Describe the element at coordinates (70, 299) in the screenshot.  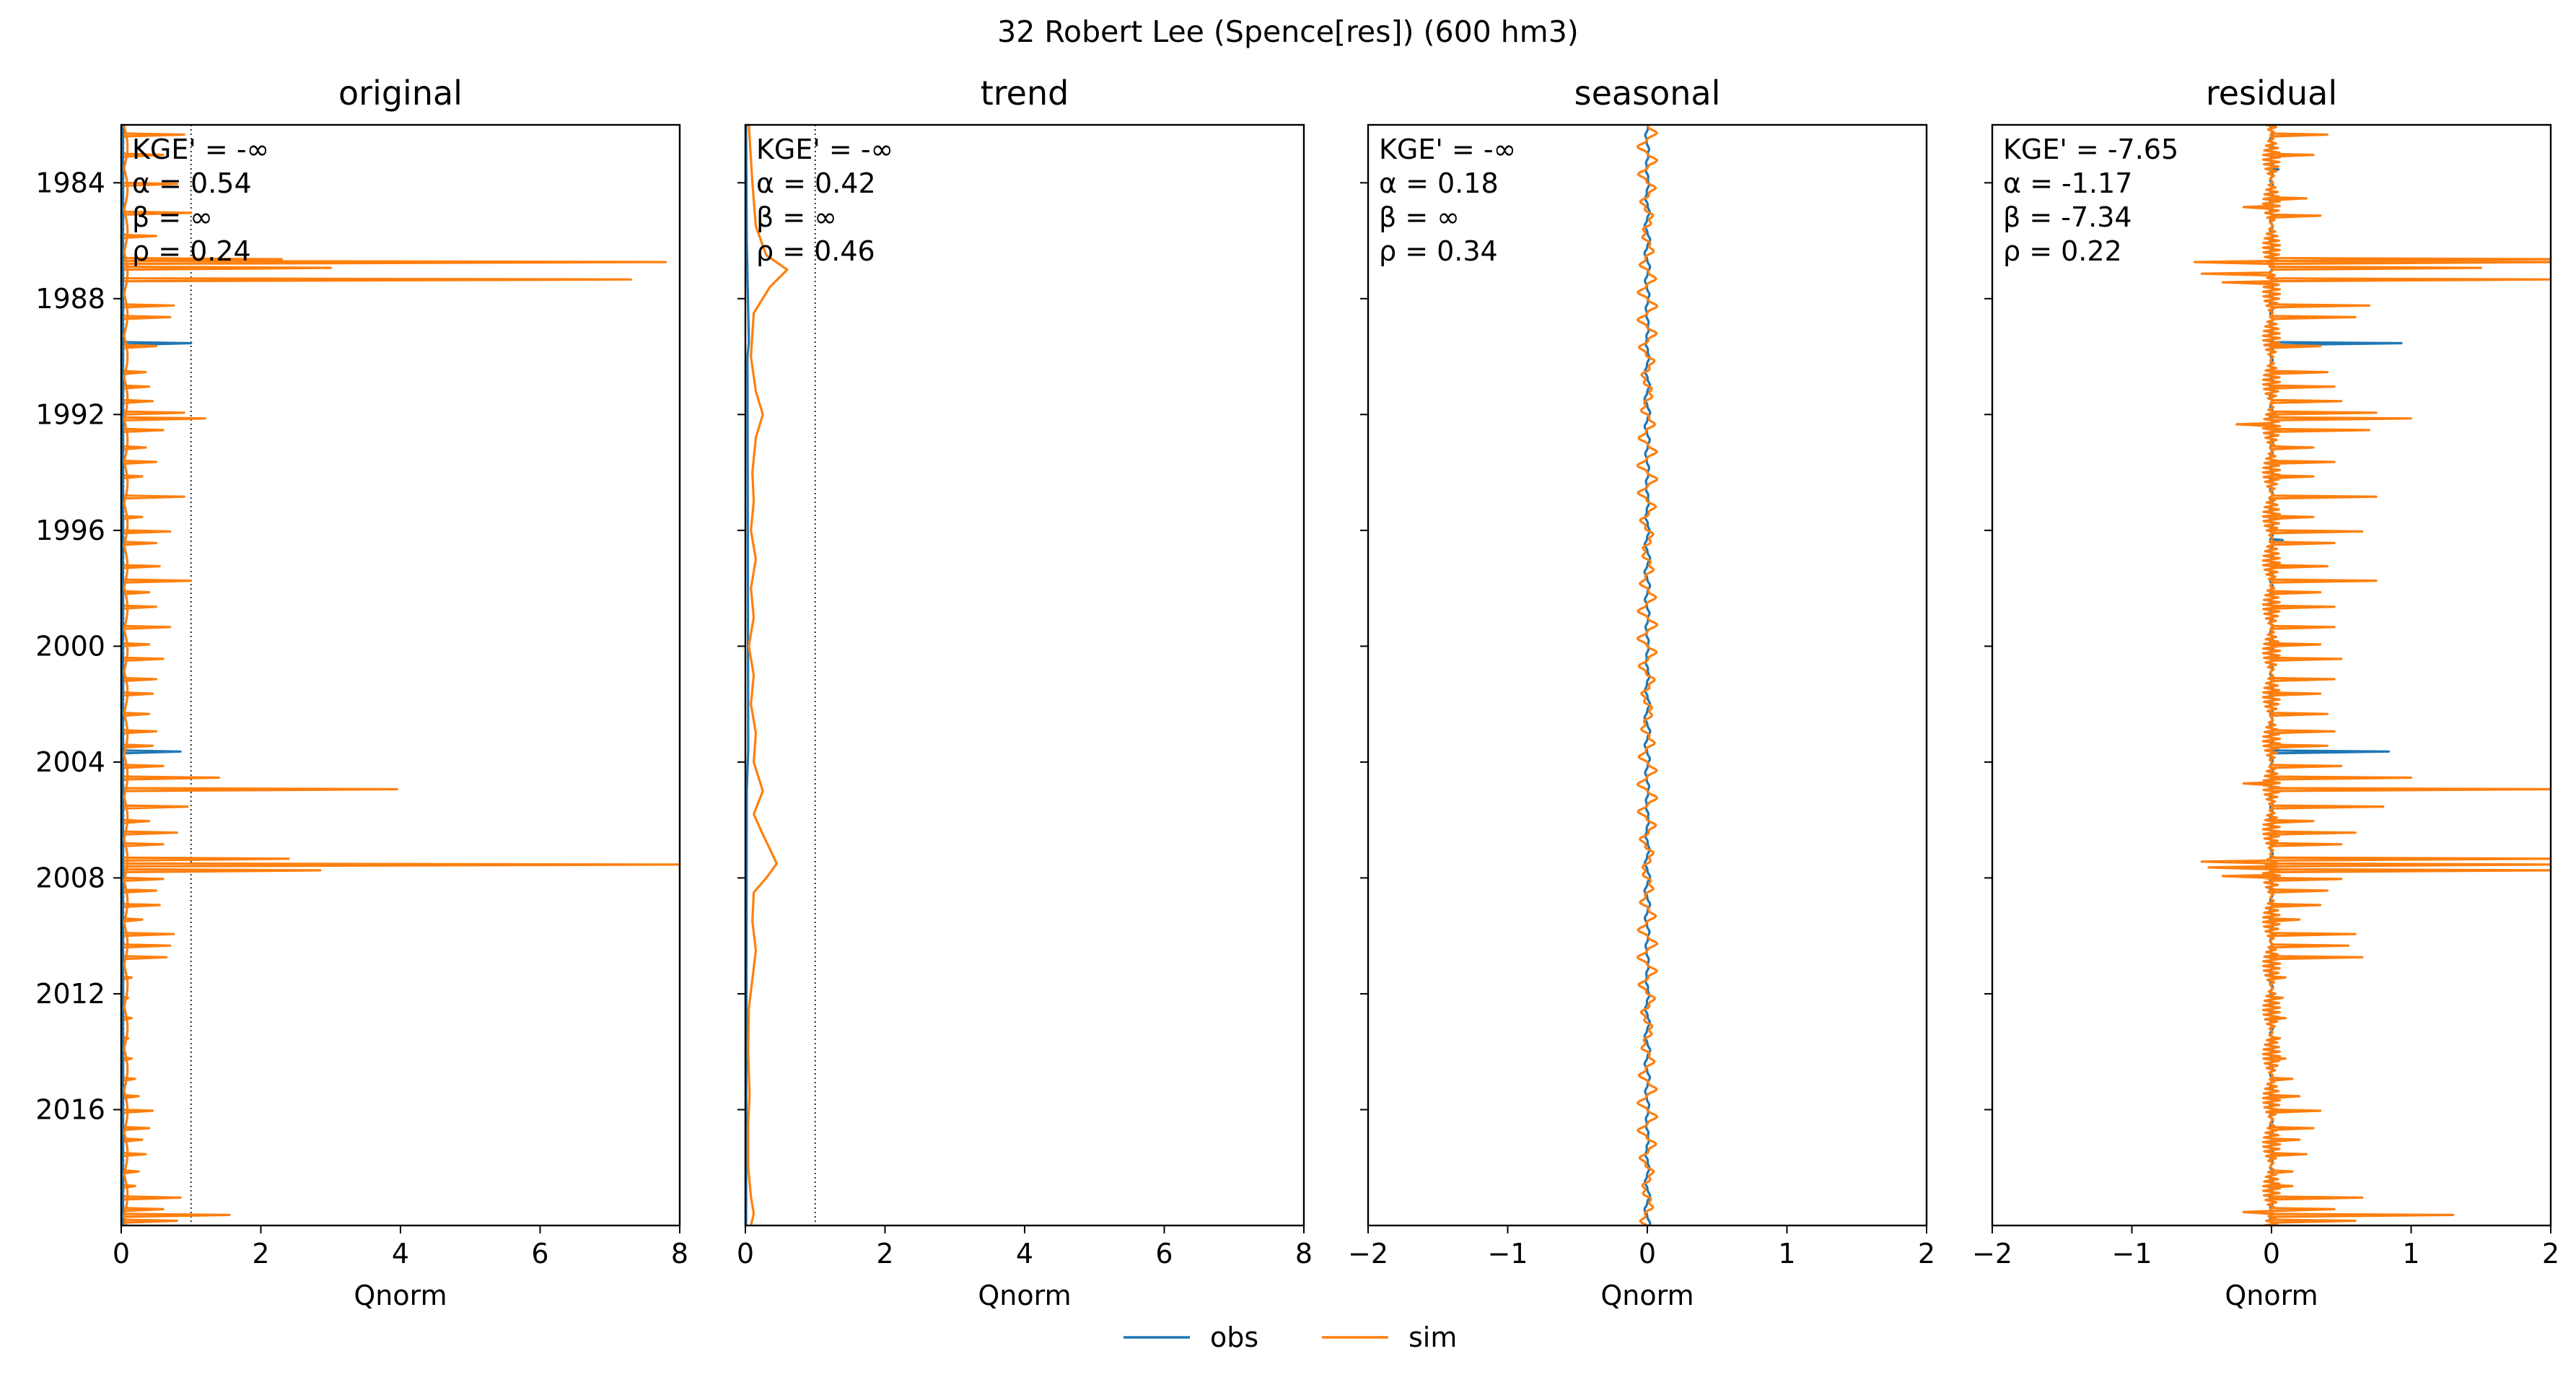
I see `y-tick-label: 1988` at that location.